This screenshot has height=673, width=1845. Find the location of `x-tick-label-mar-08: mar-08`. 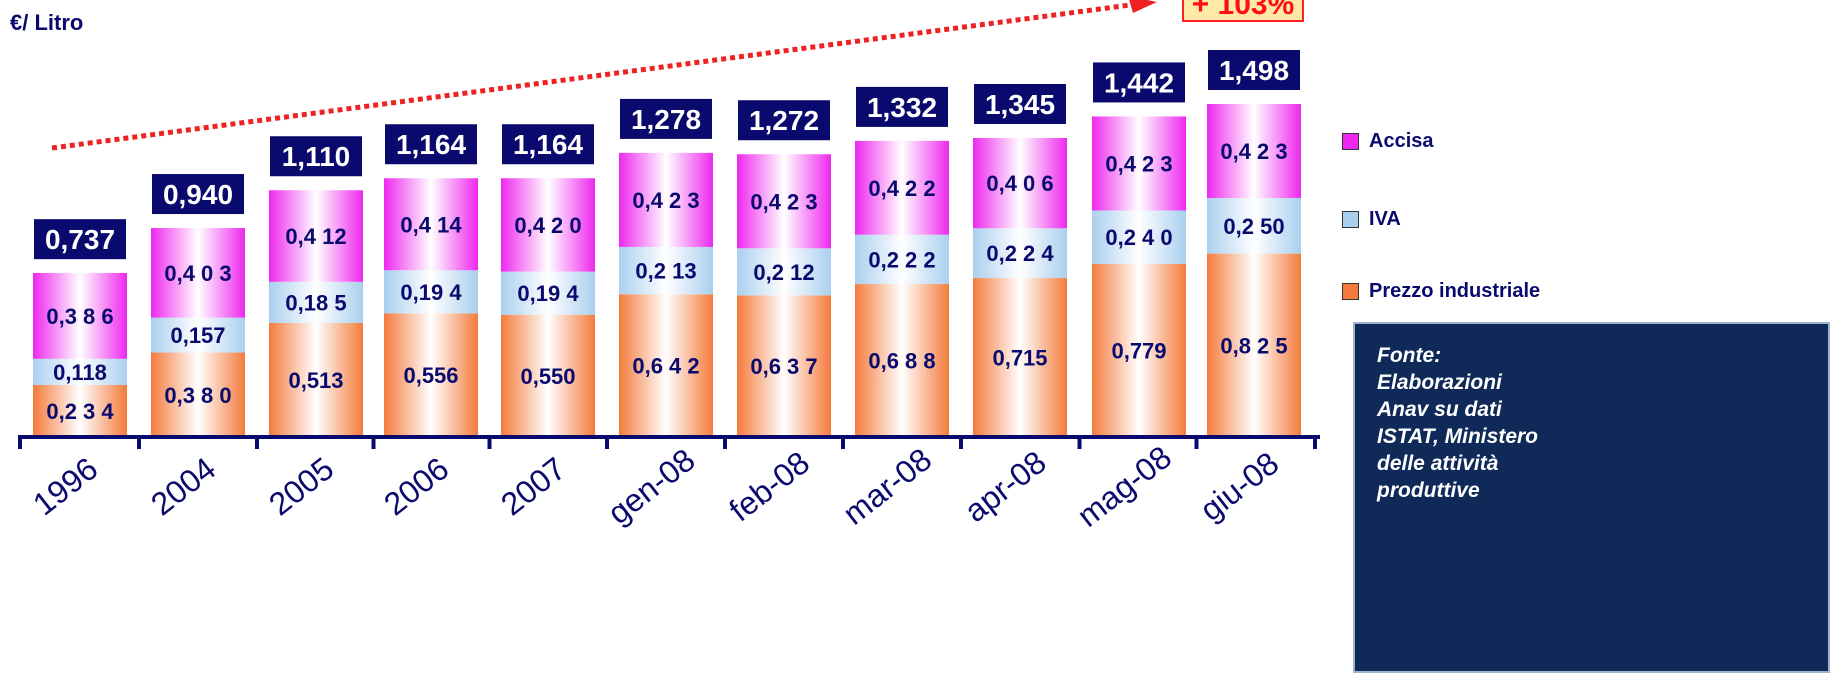

x-tick-label-mar-08: mar-08 is located at coordinates (887, 486).